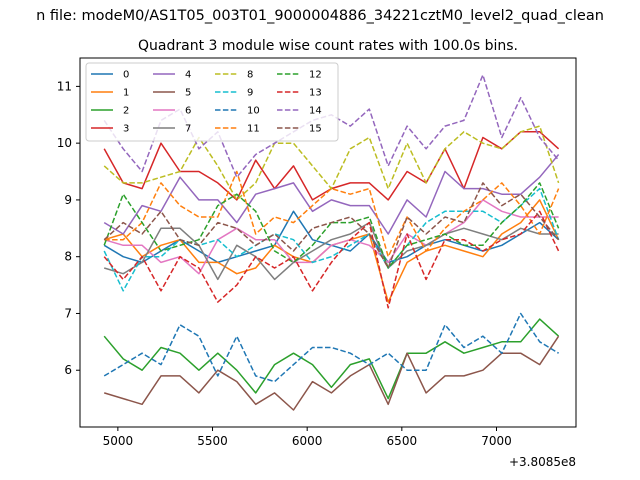 This screenshot has width=640, height=480. What do you see at coordinates (402, 441) in the screenshot?
I see `x-tick-label: 6500` at bounding box center [402, 441].